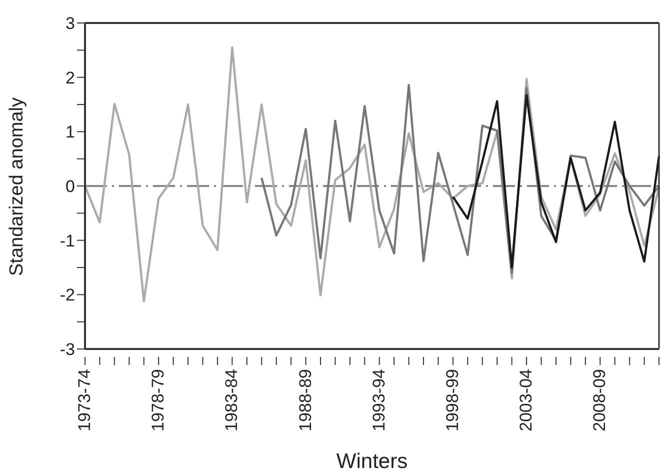 The image size is (662, 474). Describe the element at coordinates (70, 132) in the screenshot. I see `y-tick-label: 1` at that location.